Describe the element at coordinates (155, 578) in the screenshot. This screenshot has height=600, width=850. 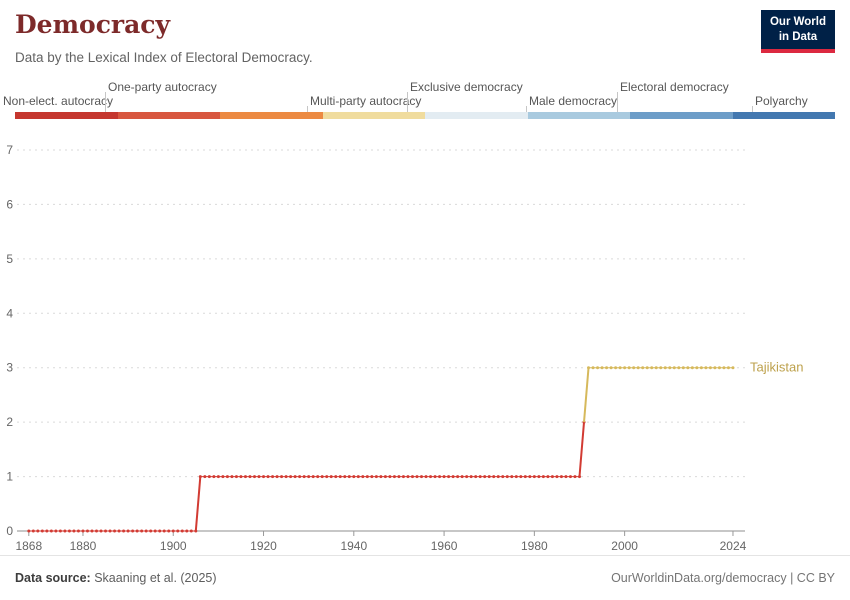
I see `data-source-value: Skaaning et al. (2025)` at that location.